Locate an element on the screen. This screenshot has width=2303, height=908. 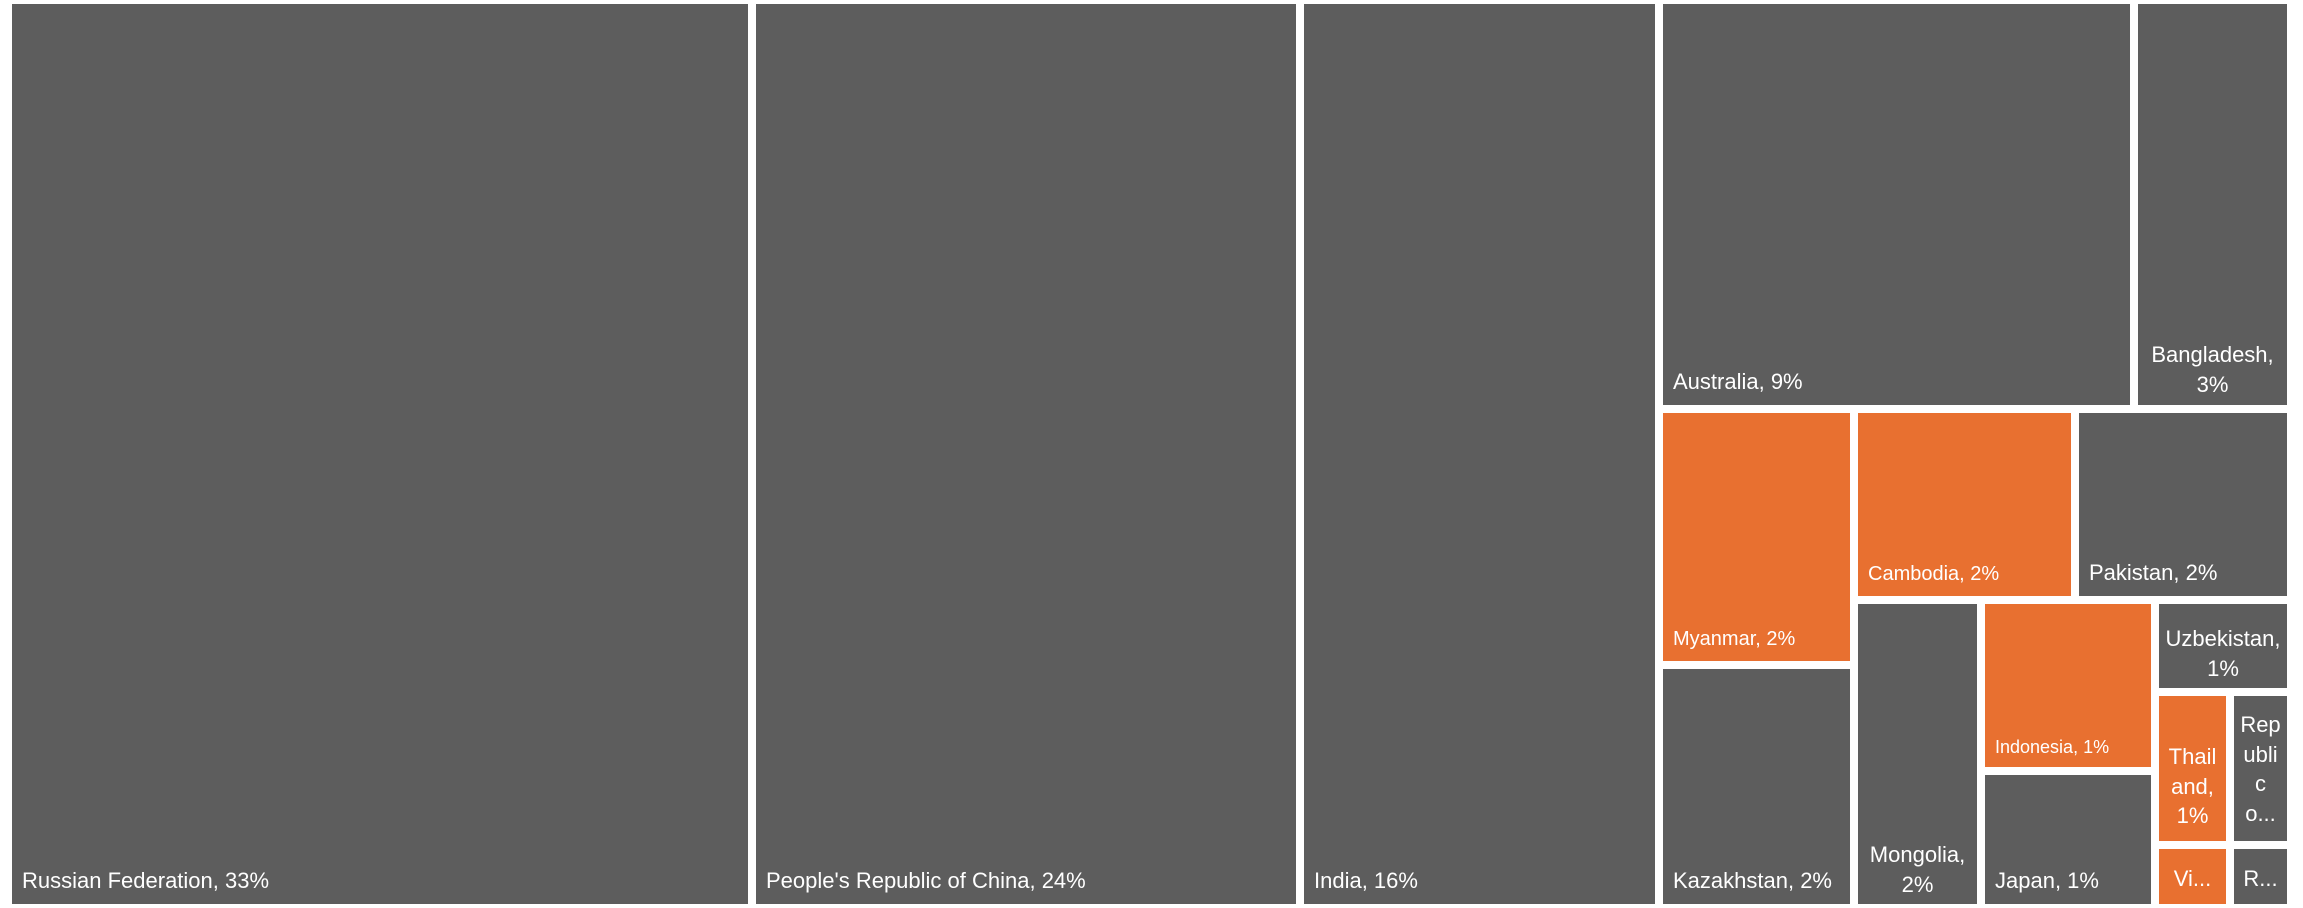
treemap-tile-label: Kazakhstan, 2% is located at coordinates (1752, 881).